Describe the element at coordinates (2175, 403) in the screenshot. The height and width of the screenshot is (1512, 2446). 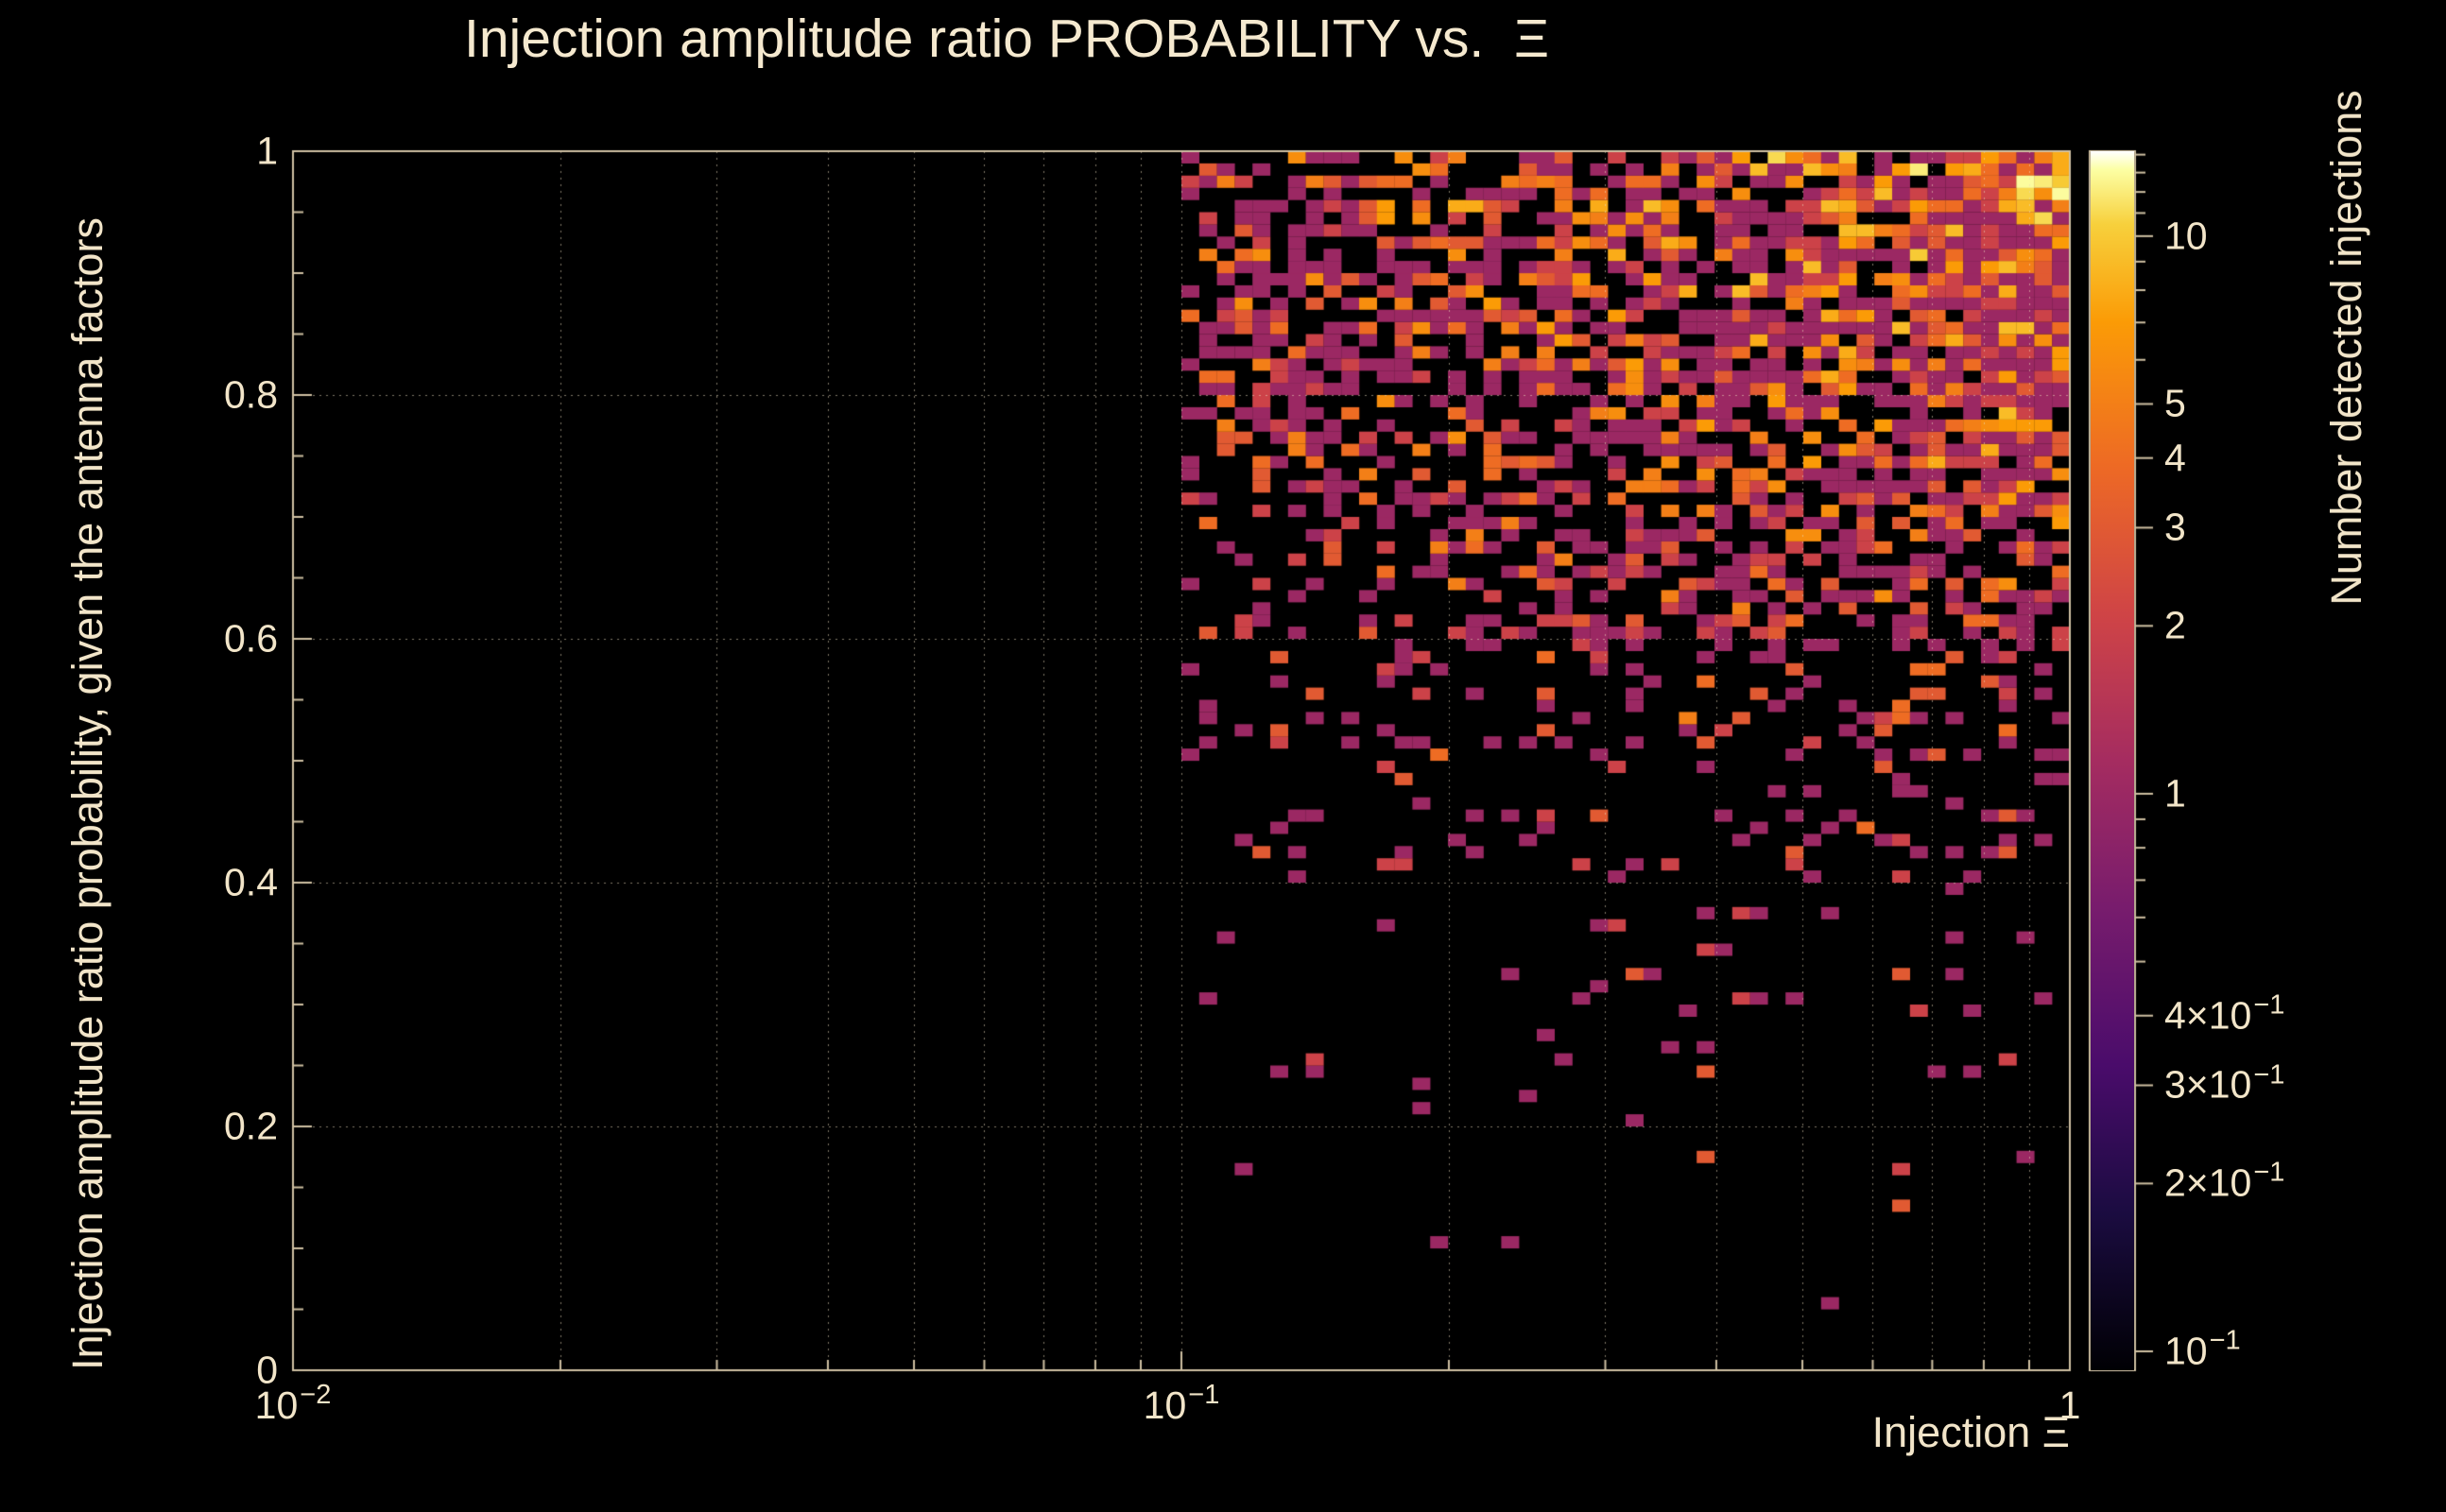
I see `colorbar-tick-label: 5` at that location.